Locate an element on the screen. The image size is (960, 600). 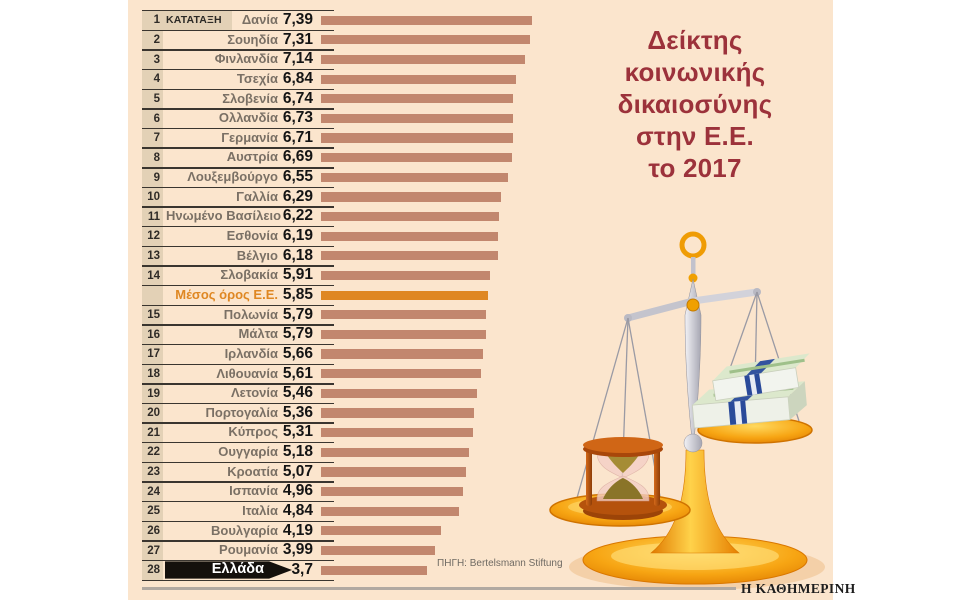
rank-cell: 20 is located at coordinates (152, 413).